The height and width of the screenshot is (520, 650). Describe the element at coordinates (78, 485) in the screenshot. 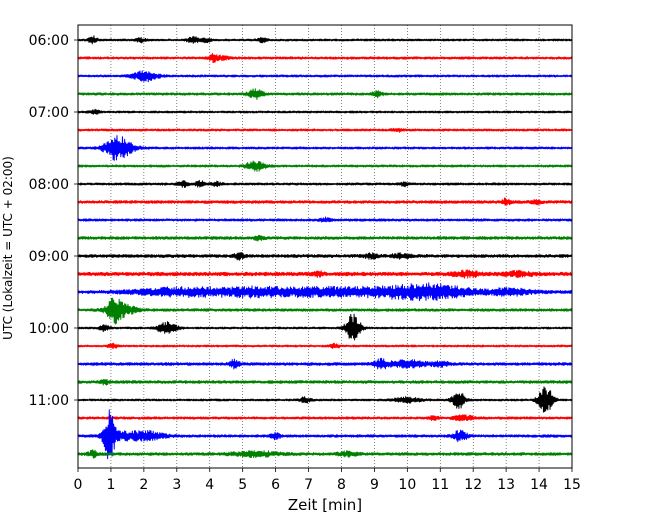

I see `x-tick-label: 0` at that location.